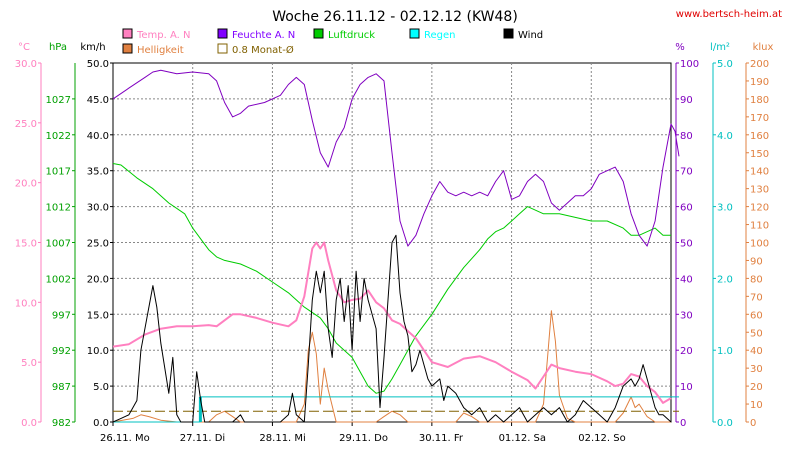 This screenshot has height=460, width=790. I want to click on lux-tick-label: 100, so click(759, 244).